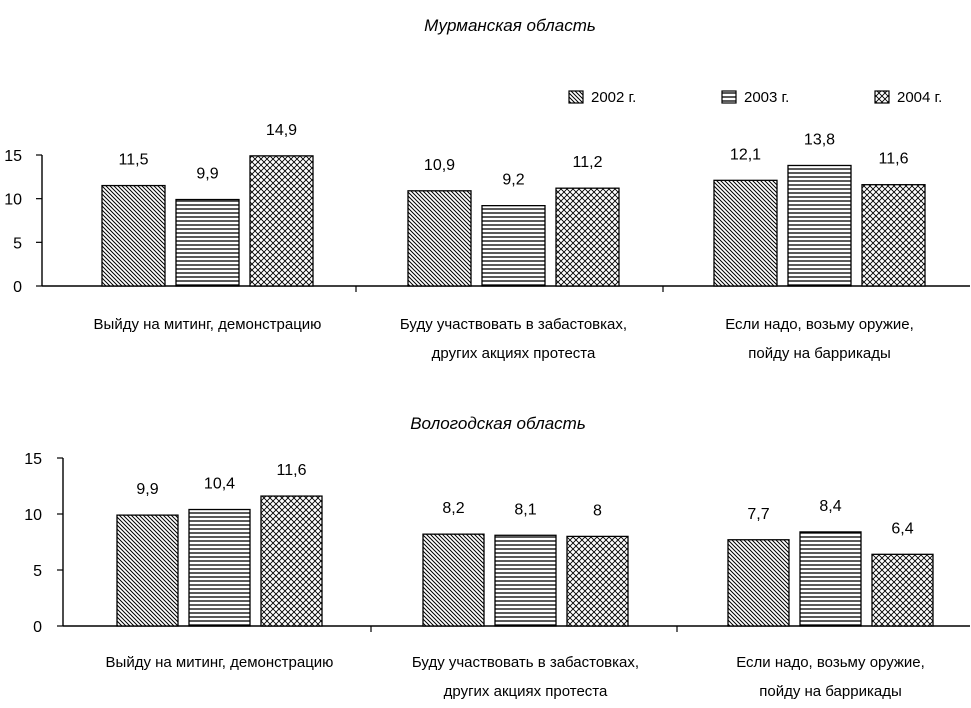 This screenshot has height=708, width=971. I want to click on chart-0-data-label: 12,1, so click(745, 154).